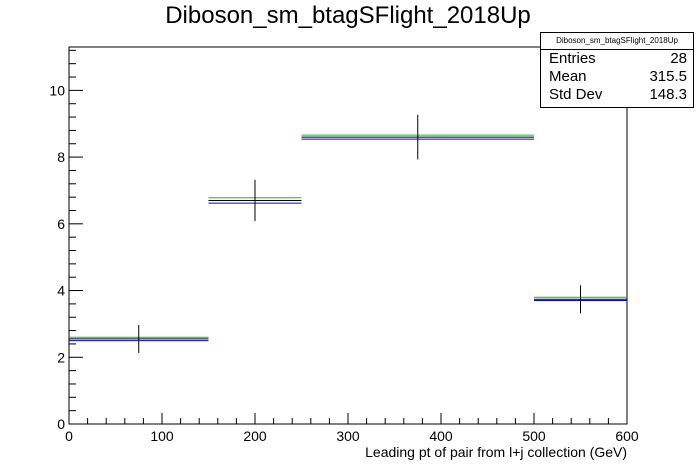  I want to click on stats-row-entries: Entries 28, so click(617, 59).